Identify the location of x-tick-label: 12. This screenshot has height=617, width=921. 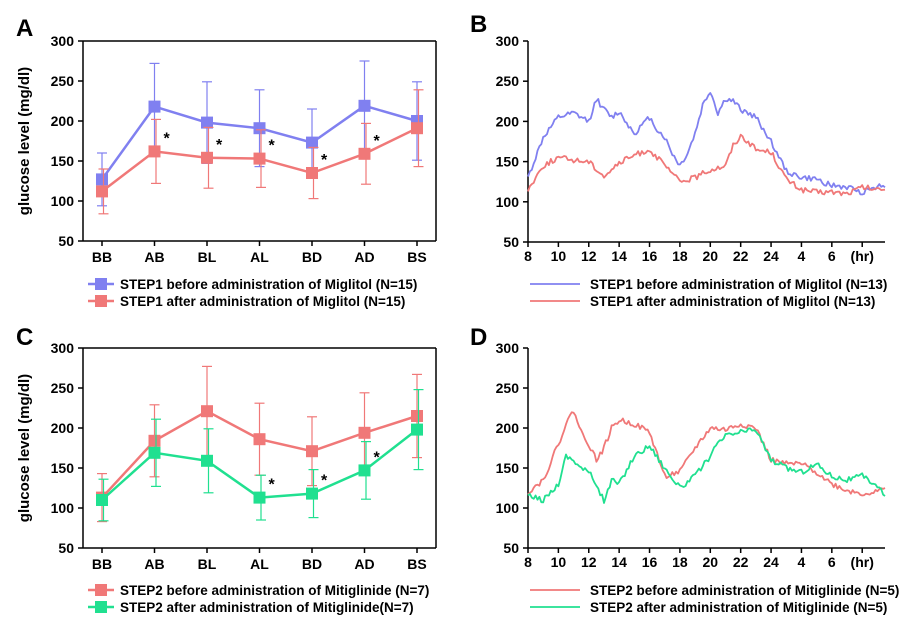
(589, 256).